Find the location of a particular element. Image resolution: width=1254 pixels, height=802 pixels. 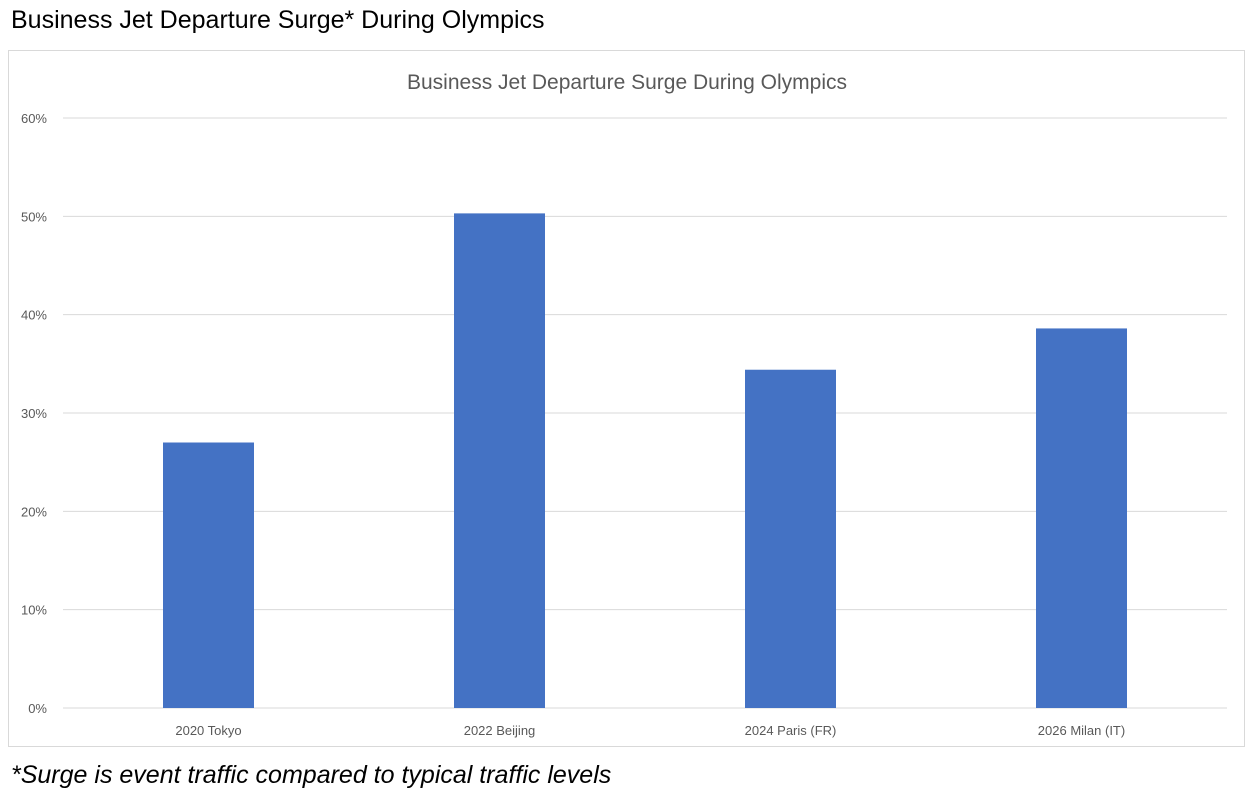

x-tick-label: 2022 Beijing is located at coordinates (500, 730).